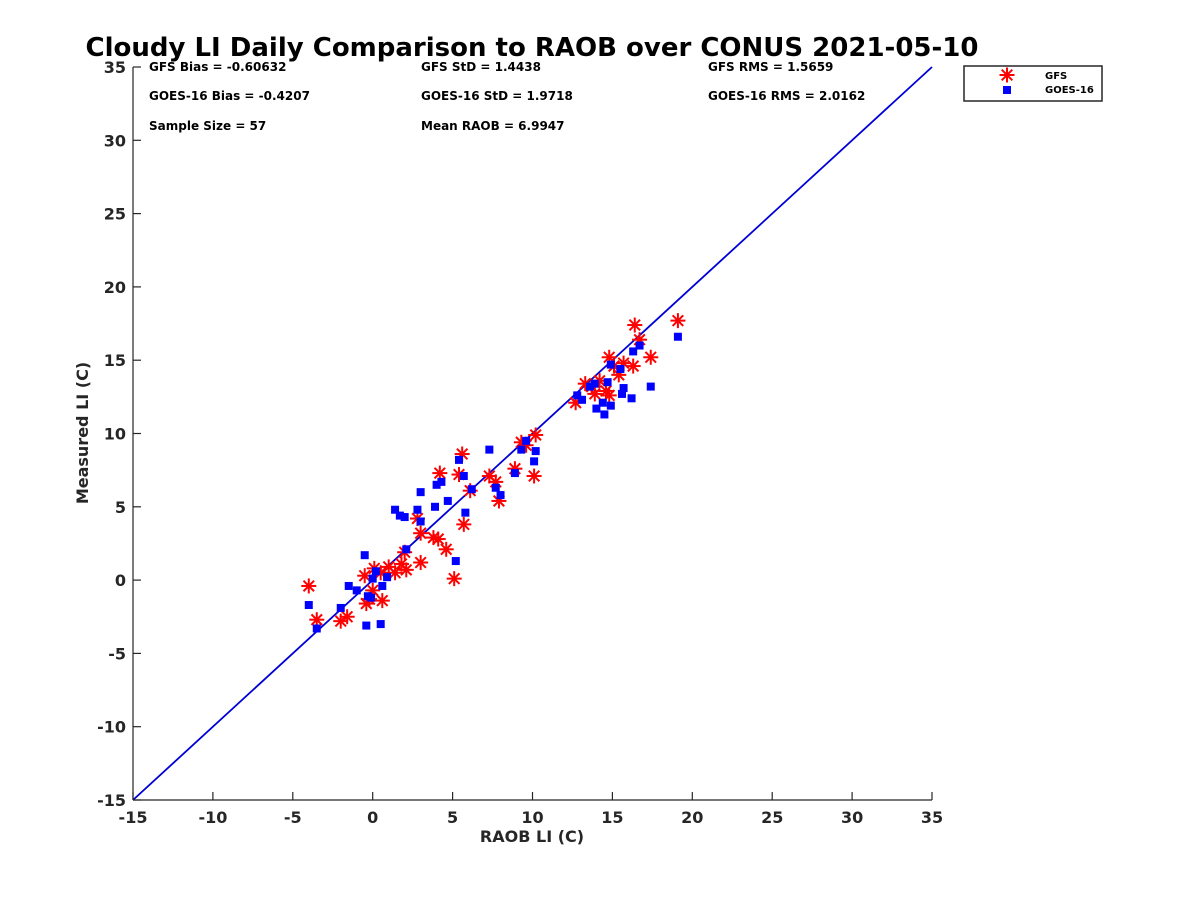 This screenshot has height=900, width=1200. I want to click on y-tick-label: 30, so click(115, 140).